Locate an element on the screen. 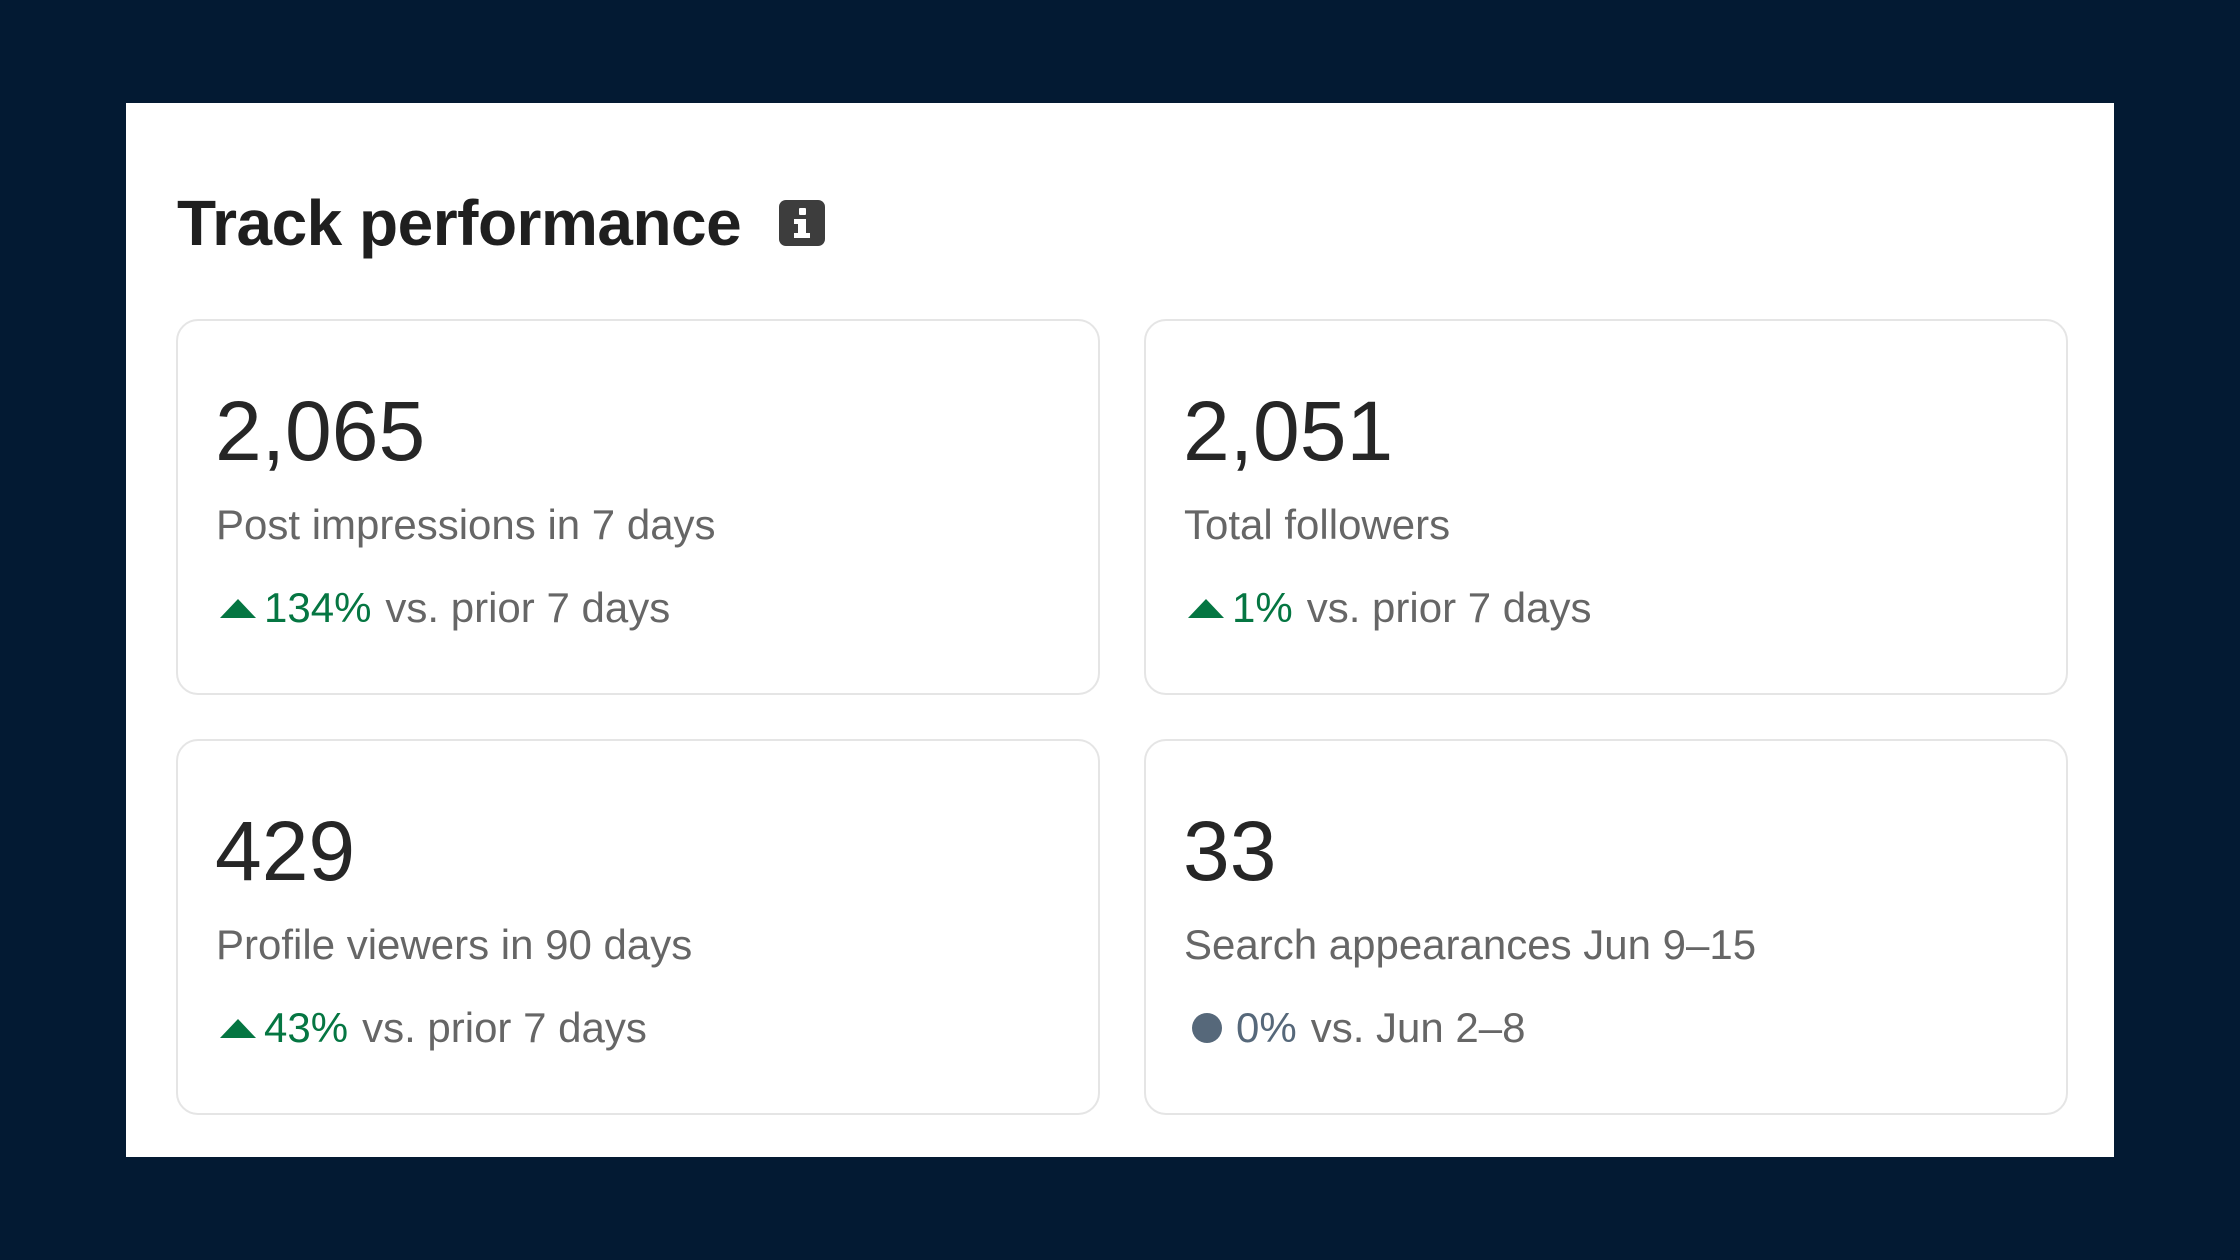  metric-value: 429 is located at coordinates (285, 851).